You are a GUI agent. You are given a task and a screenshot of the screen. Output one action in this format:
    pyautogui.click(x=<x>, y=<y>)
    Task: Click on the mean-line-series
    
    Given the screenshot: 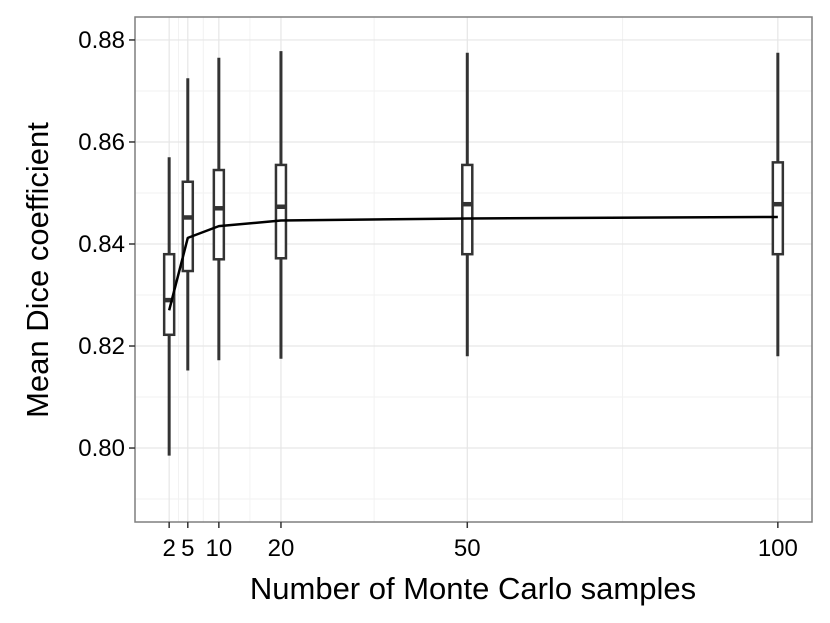 What is the action you would take?
    pyautogui.click(x=472, y=263)
    